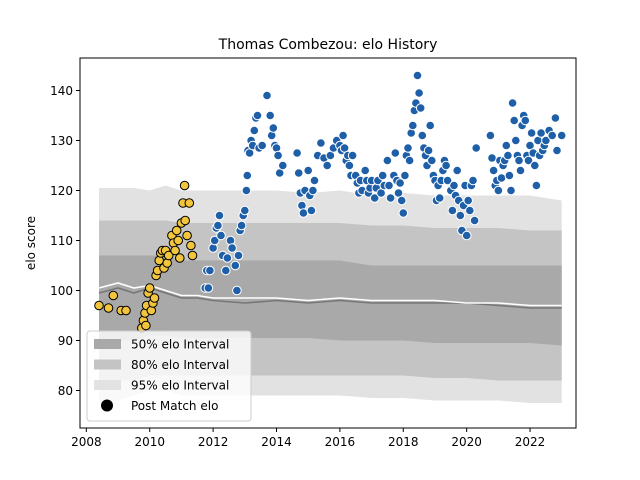 Image resolution: width=640 pixels, height=480 pixels. What do you see at coordinates (31, 243) in the screenshot?
I see `y-axis-label: elo score` at bounding box center [31, 243].